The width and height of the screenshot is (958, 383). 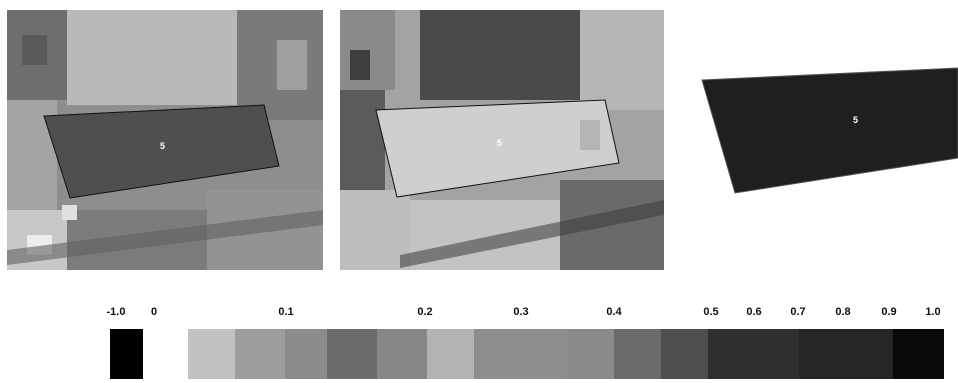 What do you see at coordinates (425, 312) in the screenshot?
I see `legend-tick: 0.2` at bounding box center [425, 312].